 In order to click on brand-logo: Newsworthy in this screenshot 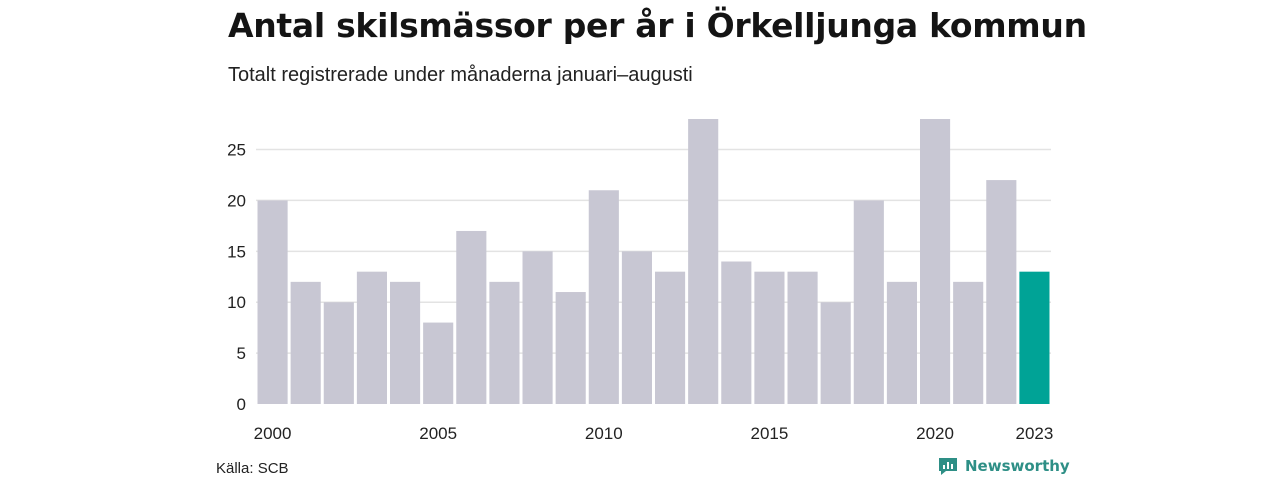, I will do `click(1003, 466)`.